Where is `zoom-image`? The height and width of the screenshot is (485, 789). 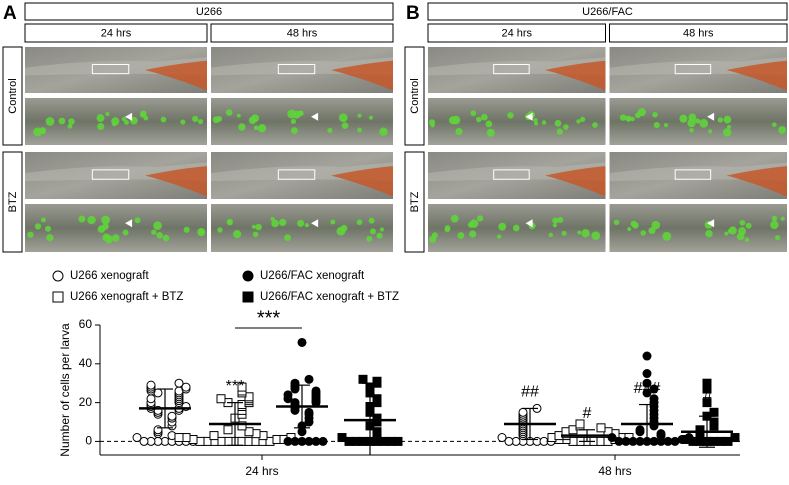
zoom-image is located at coordinates (517, 228).